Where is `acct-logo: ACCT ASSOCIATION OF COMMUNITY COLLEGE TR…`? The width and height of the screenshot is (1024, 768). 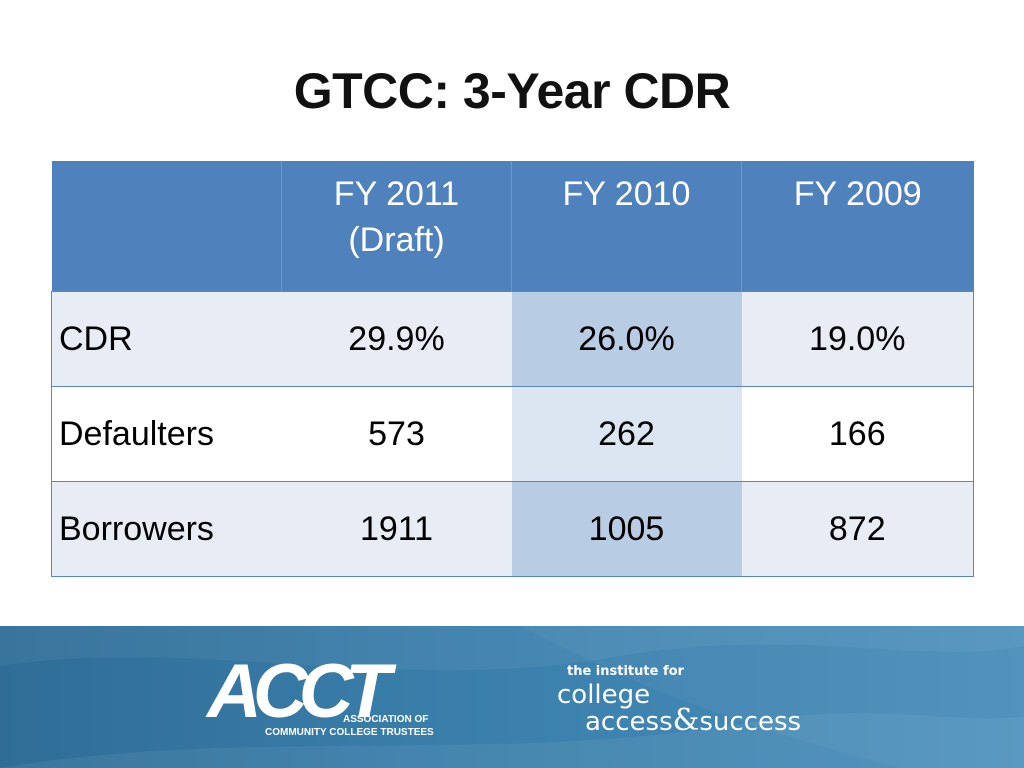 acct-logo: ACCT ASSOCIATION OF COMMUNITY COLLEGE TR… is located at coordinates (322, 699).